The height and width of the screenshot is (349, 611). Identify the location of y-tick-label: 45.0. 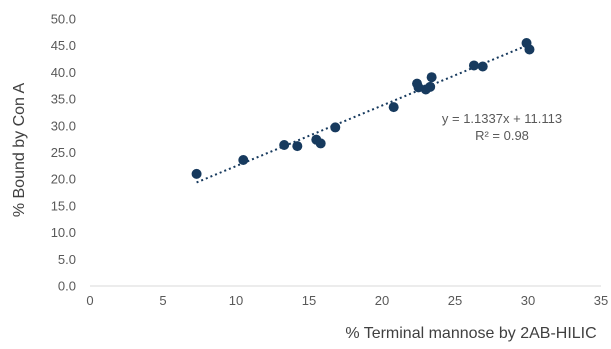
(63, 45).